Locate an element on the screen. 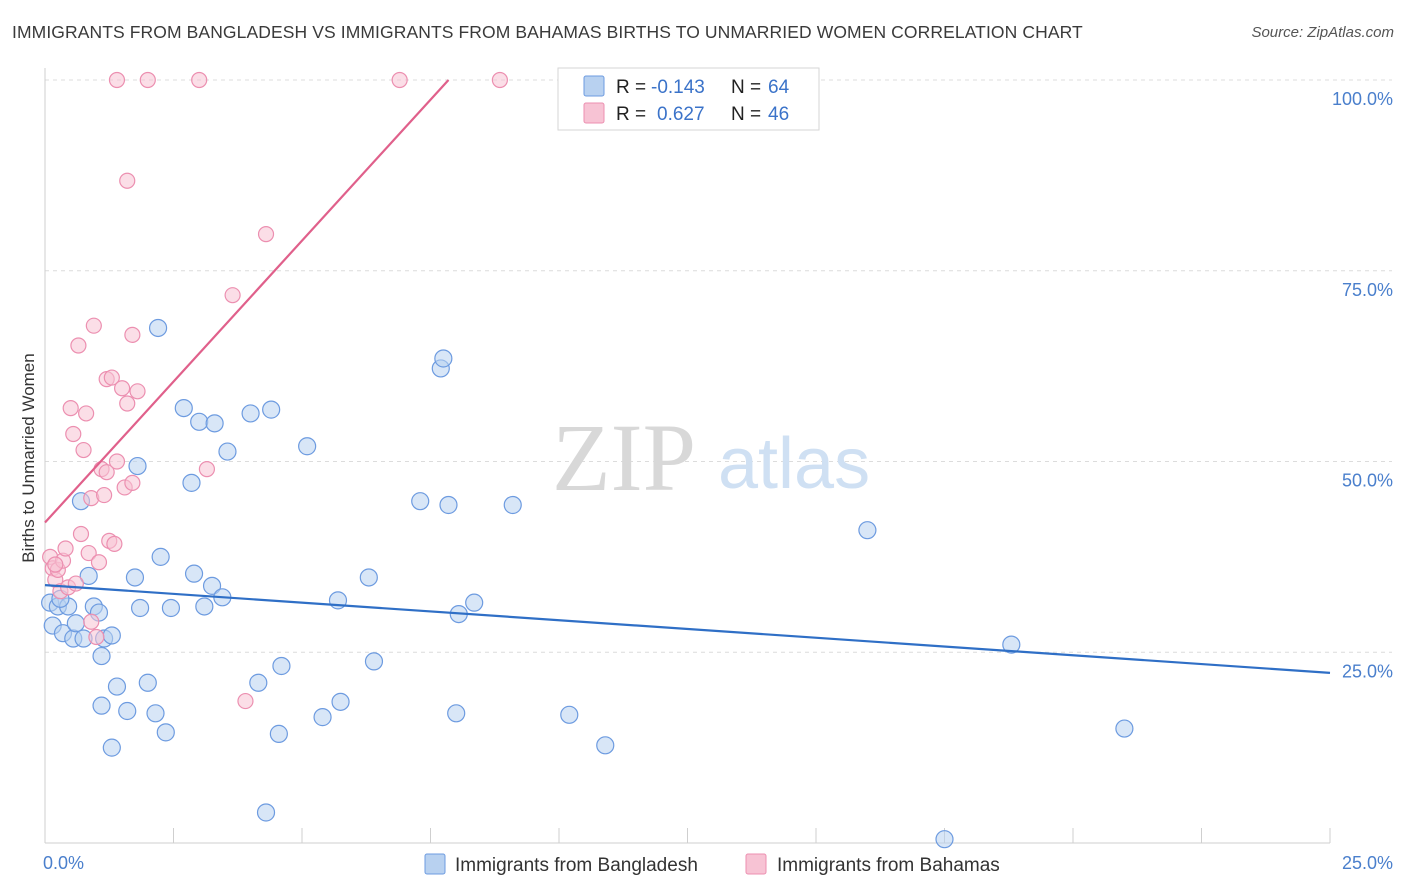 The width and height of the screenshot is (1406, 892). x-tick-label: 0.0% is located at coordinates (63, 863).